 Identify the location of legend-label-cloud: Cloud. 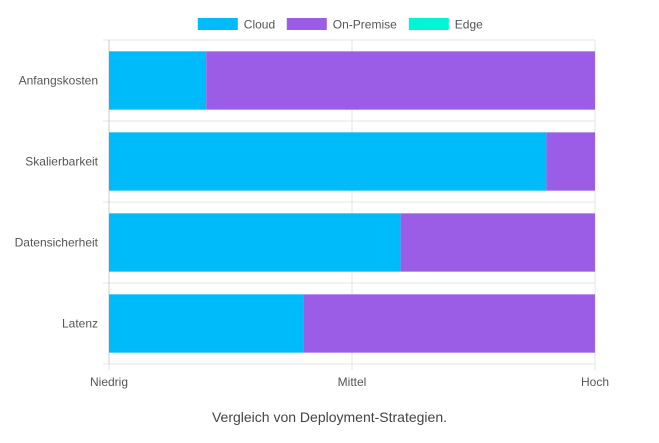
(259, 25).